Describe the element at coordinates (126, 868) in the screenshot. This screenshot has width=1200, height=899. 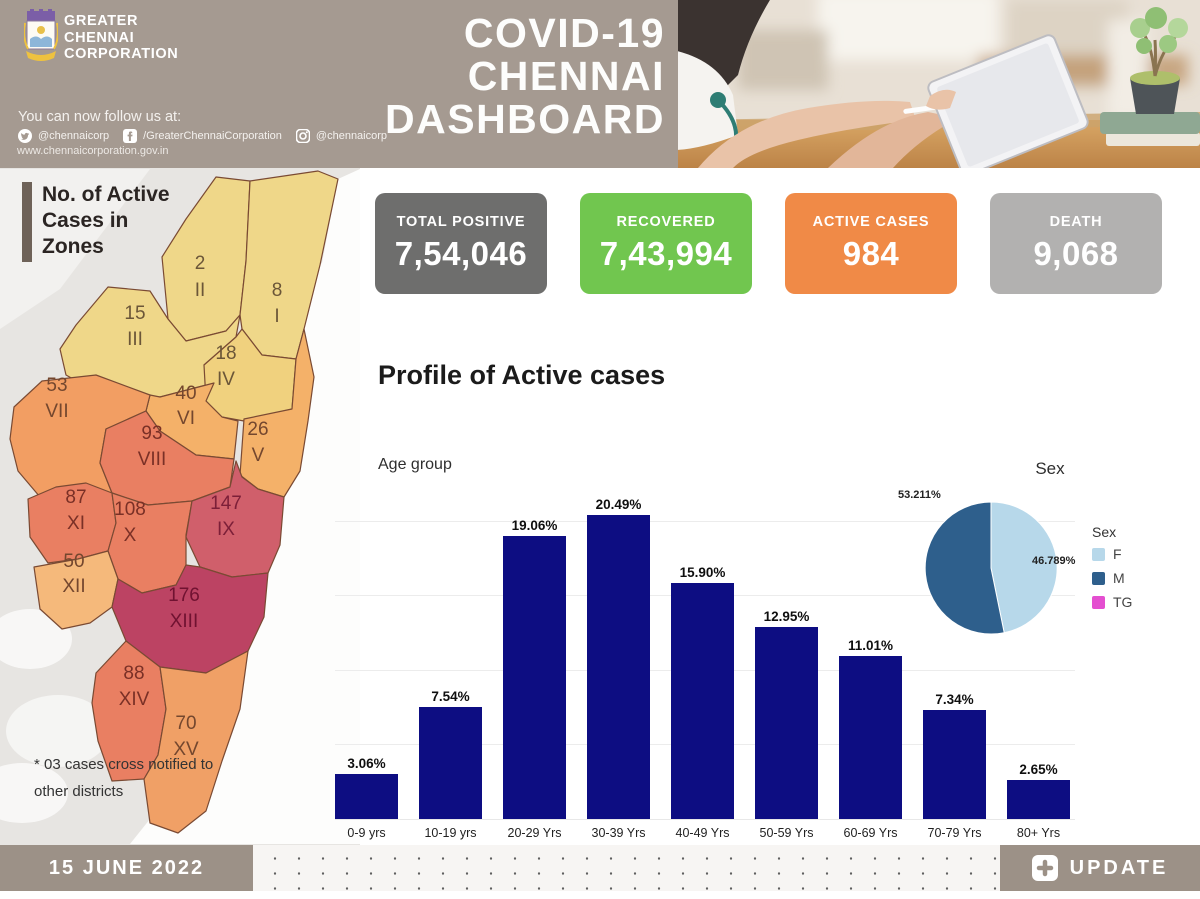
I see `date-badge: 15 JUNE 2022` at that location.